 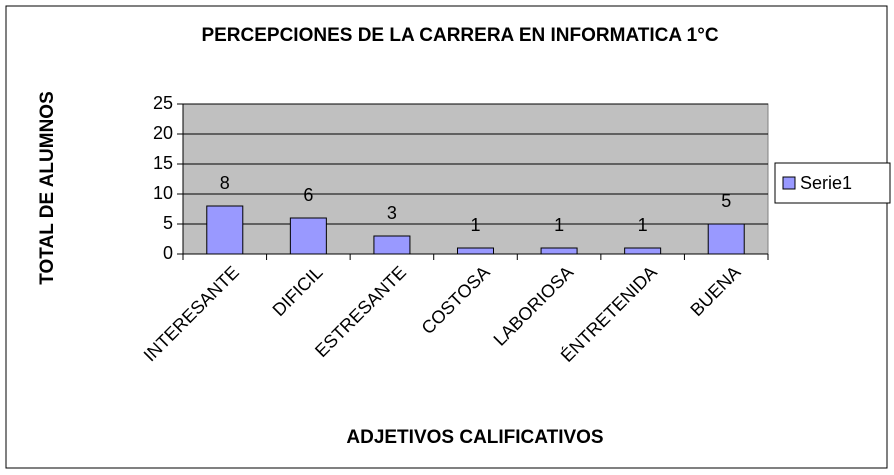 I want to click on y-axis-label: TOTAL DE ALUMNOS, so click(x=47, y=188).